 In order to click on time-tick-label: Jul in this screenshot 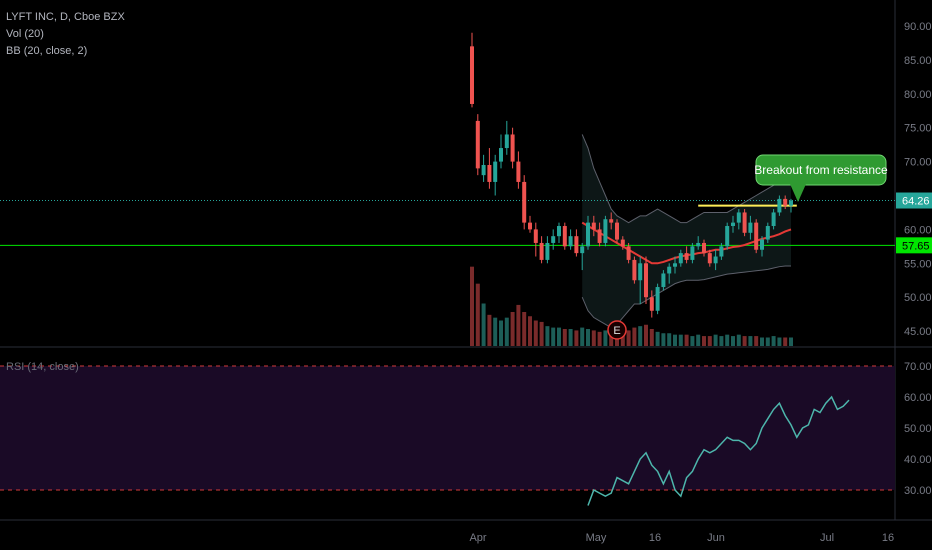, I will do `click(827, 538)`.